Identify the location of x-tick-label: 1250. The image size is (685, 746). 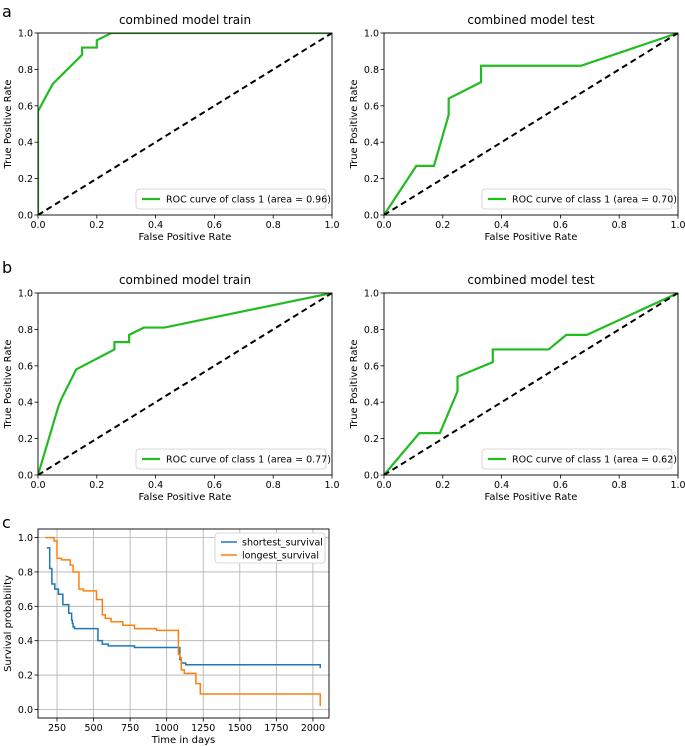
(203, 728).